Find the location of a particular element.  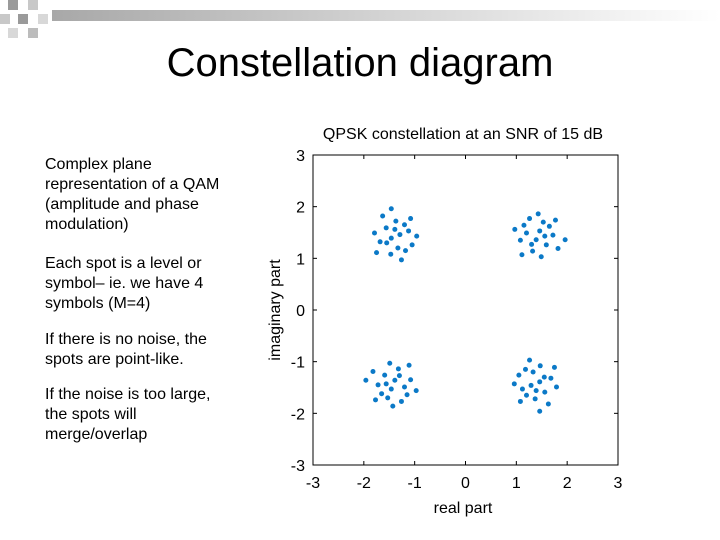

chart-title: QPSK constellation at an SNR of 15 dB is located at coordinates (463, 134).